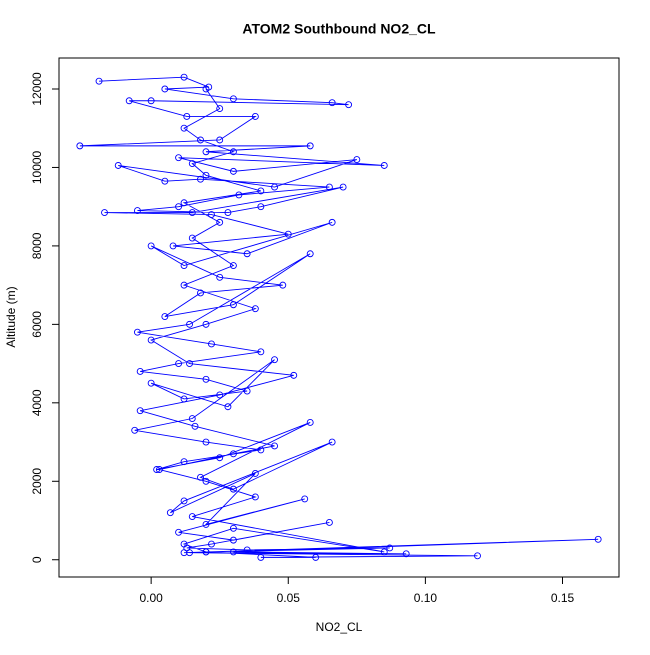 This screenshot has height=655, width=650. Describe the element at coordinates (339, 627) in the screenshot. I see `x-axis-label: NO2_CL` at that location.